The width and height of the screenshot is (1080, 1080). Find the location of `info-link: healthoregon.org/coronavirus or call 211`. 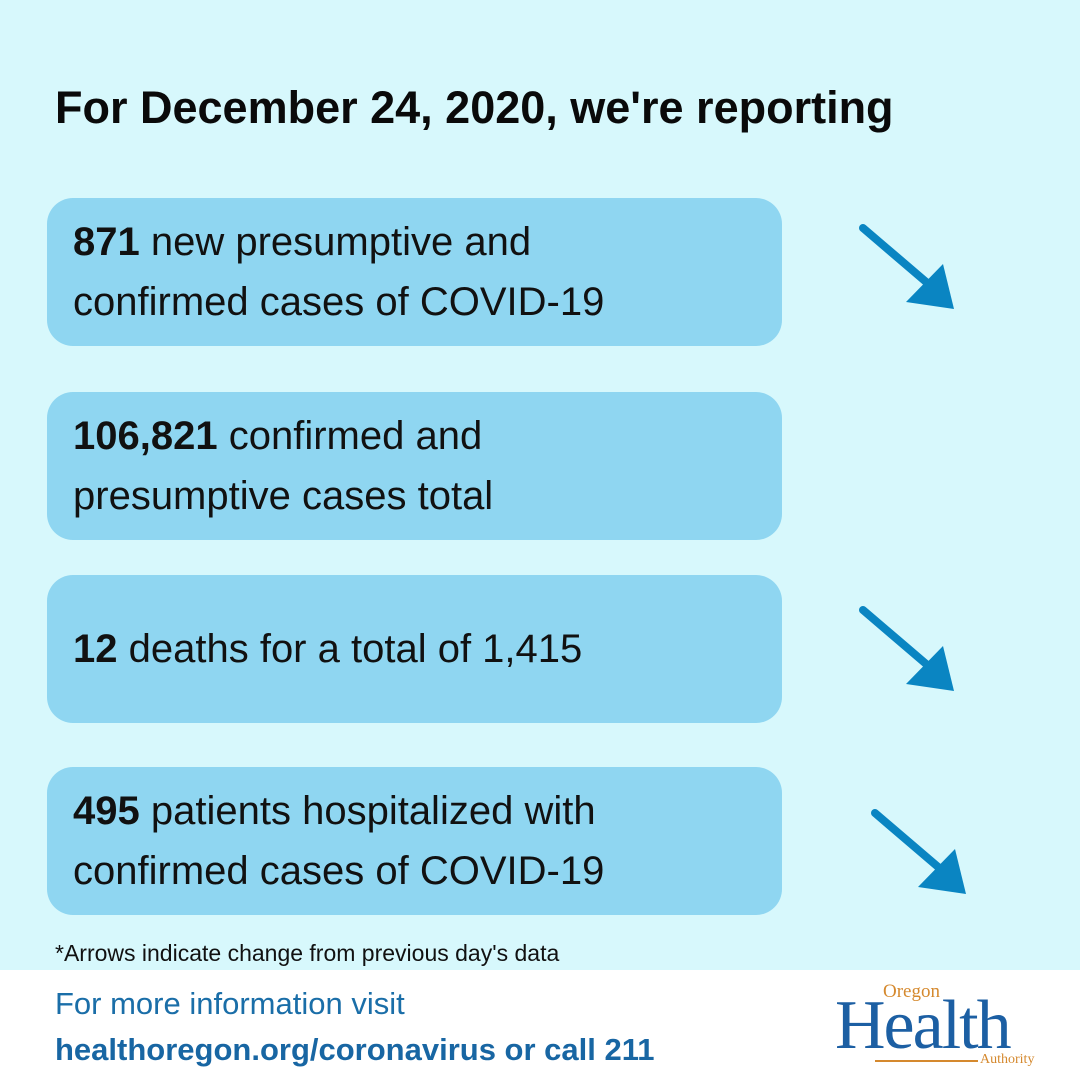

info-link: healthoregon.org/coronavirus or call 211 is located at coordinates (355, 1049).